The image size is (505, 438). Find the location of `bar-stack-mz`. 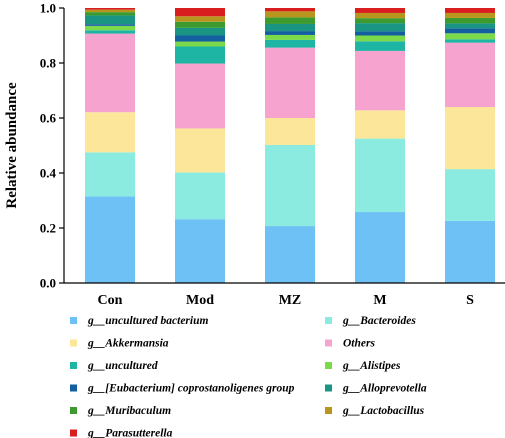

bar-stack-mz is located at coordinates (290, 145).